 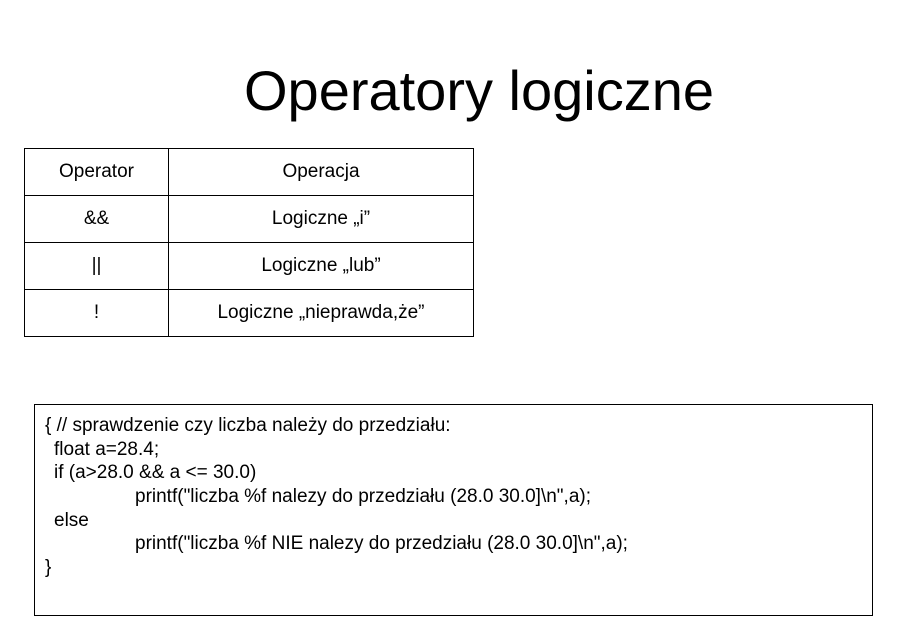 I want to click on table-header-row: Operator Operacja, so click(x=249, y=172).